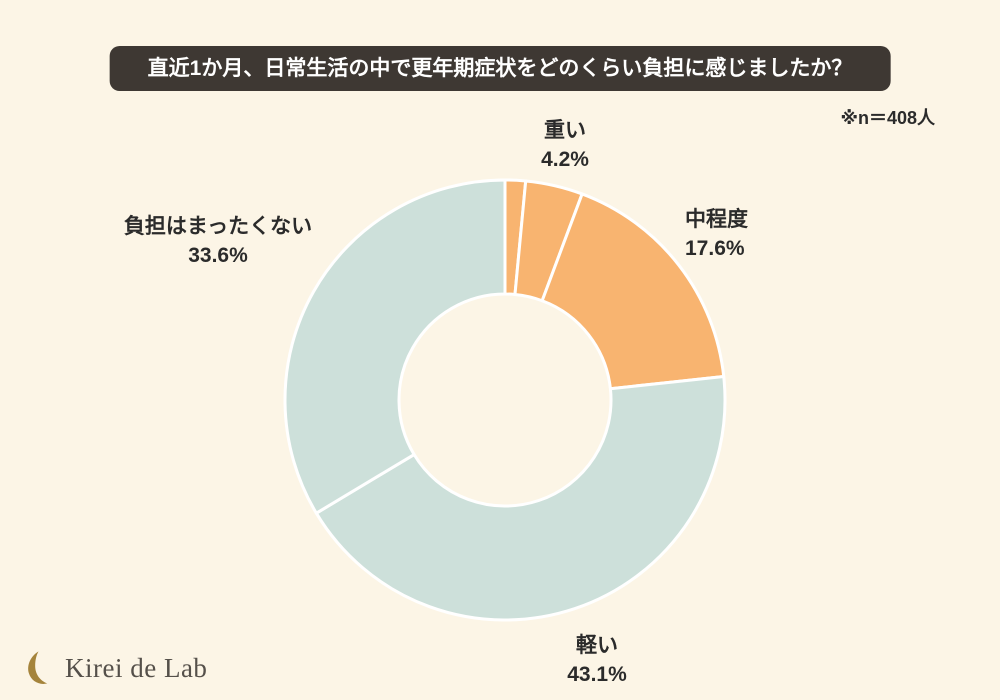 The width and height of the screenshot is (1000, 700). What do you see at coordinates (565, 130) in the screenshot?
I see `segment-label-heavy-name: 重い` at bounding box center [565, 130].